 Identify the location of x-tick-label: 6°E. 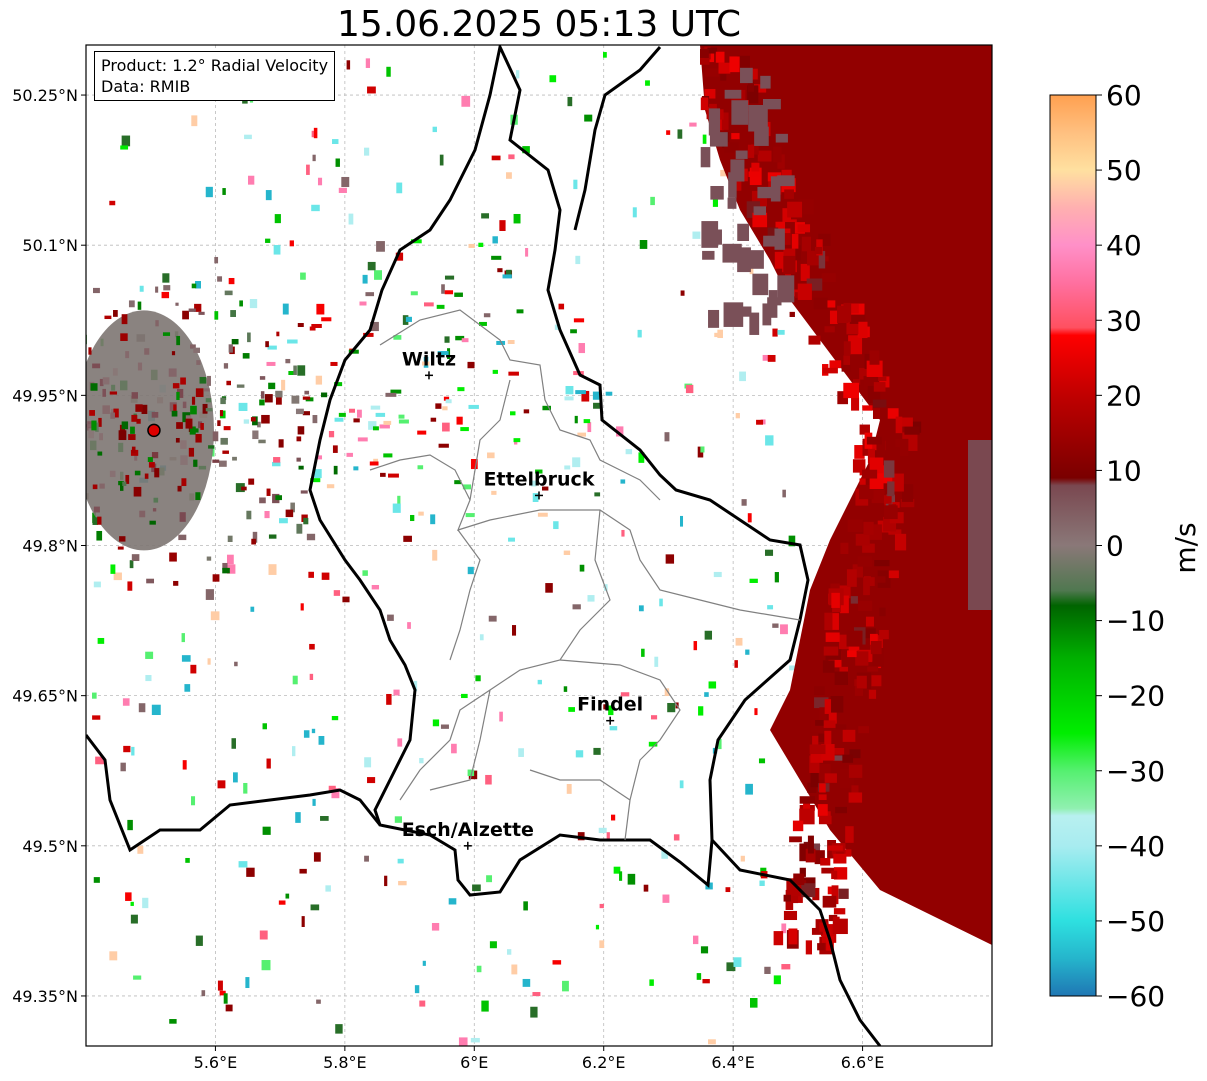
(474, 1062).